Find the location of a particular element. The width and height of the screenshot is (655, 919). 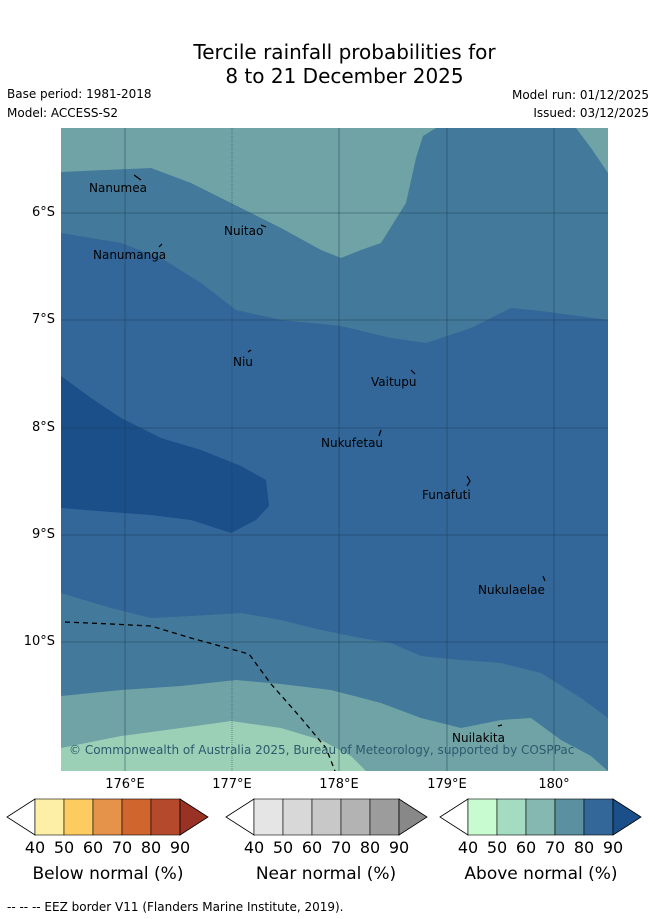

lon-label-177e: 177°E is located at coordinates (232, 784).